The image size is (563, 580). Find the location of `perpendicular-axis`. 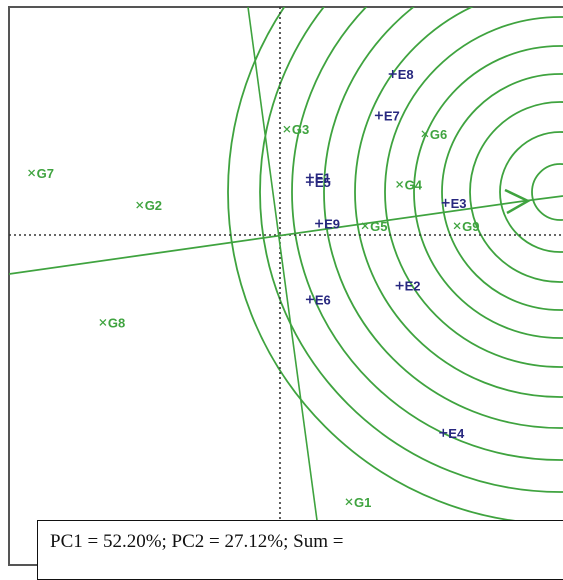

perpendicular-axis is located at coordinates (285, 286).